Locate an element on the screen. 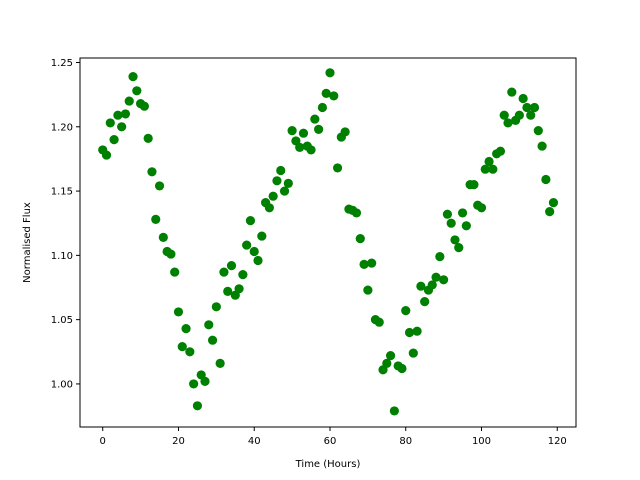 The image size is (640, 480). x-axis-ticks: 0 20 40 60 80 100 120 is located at coordinates (333, 437).